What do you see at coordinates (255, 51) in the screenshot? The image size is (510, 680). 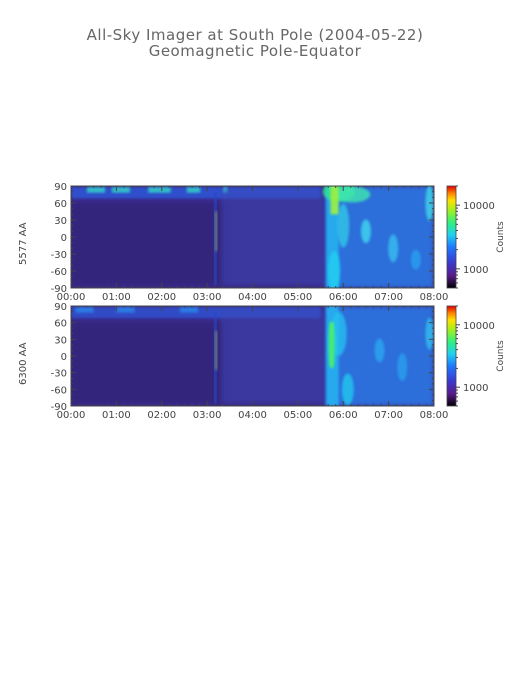 I see `chart-subtitle: Geomagnetic Pole-Equator` at bounding box center [255, 51].